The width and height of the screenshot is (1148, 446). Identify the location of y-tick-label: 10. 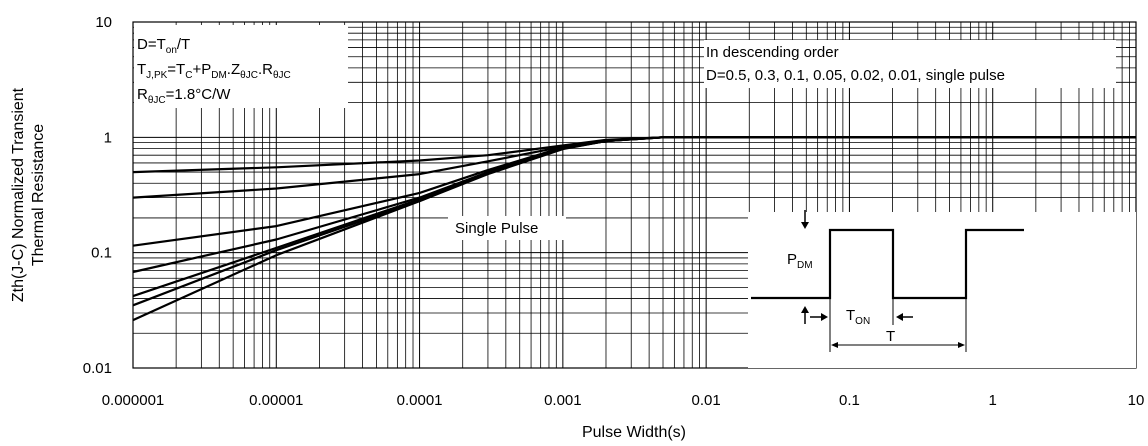
(103, 22).